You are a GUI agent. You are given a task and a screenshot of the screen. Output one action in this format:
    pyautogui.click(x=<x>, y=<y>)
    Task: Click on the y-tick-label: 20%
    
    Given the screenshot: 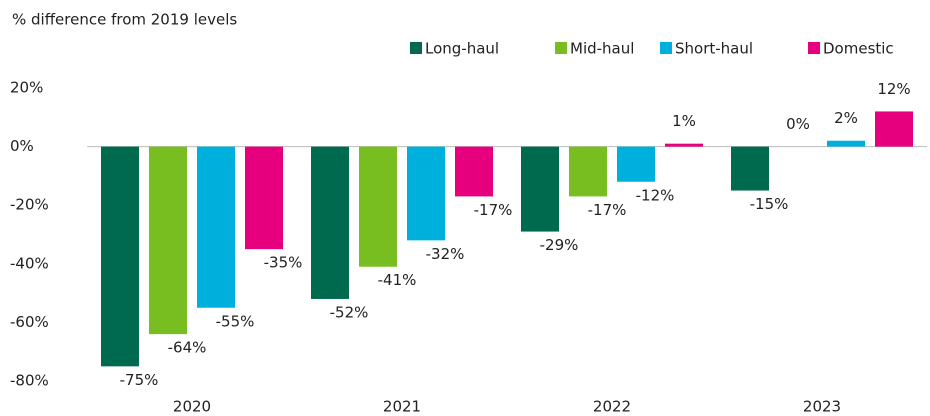 What is the action you would take?
    pyautogui.click(x=26, y=88)
    